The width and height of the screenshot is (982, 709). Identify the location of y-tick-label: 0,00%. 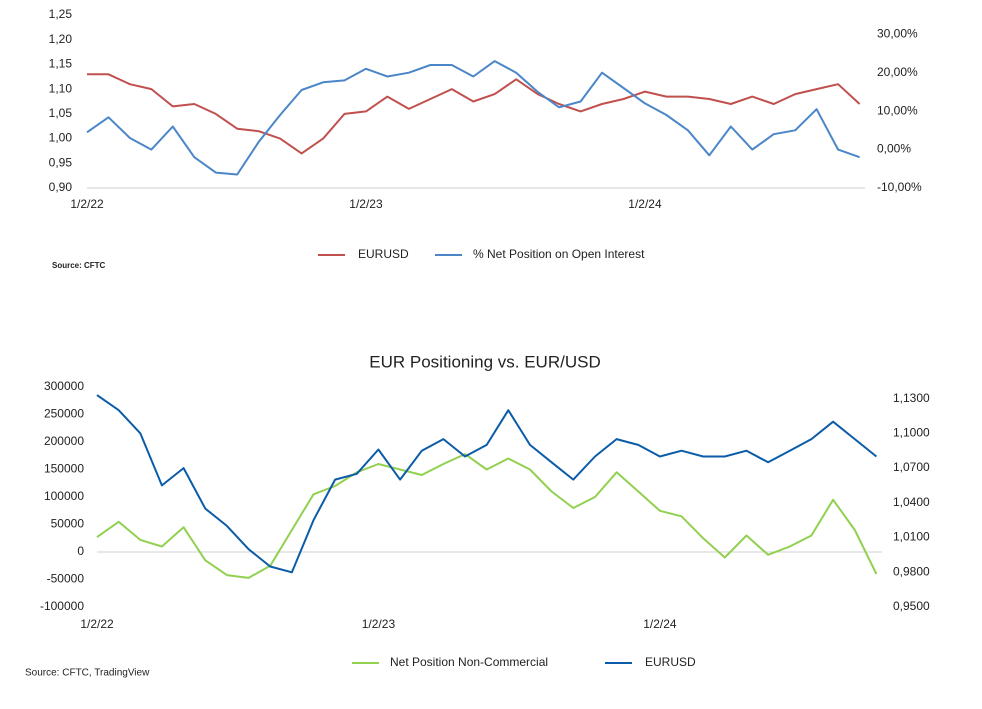
(894, 149).